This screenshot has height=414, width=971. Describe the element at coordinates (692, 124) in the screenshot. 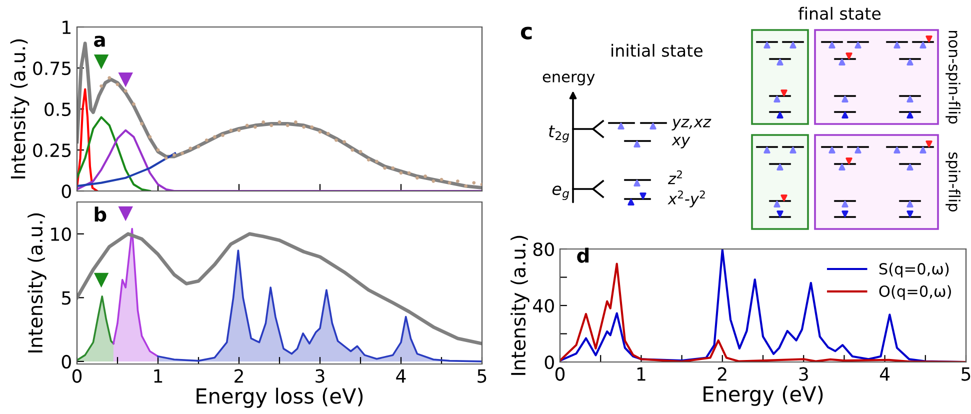

I see `text: yz,xz` at that location.